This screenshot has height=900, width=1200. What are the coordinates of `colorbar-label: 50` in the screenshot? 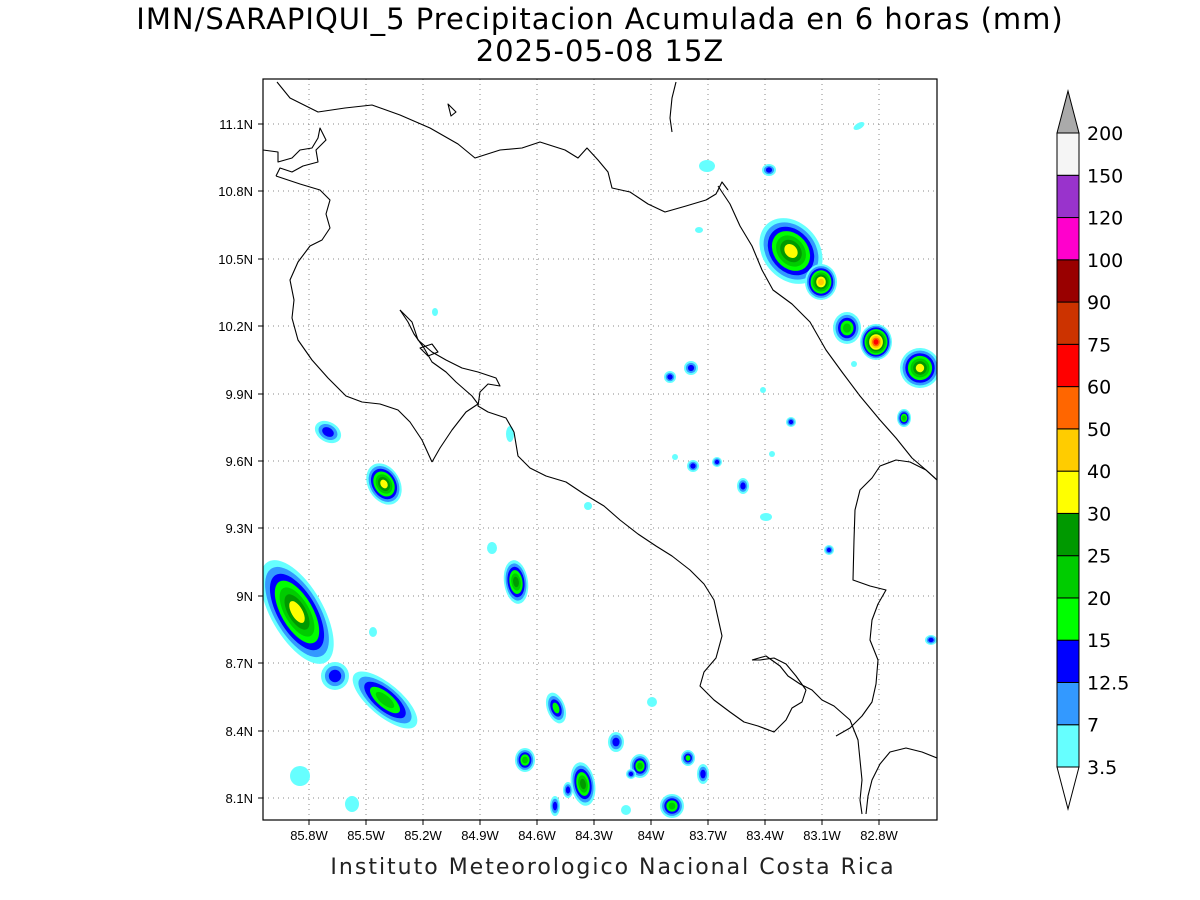 It's located at (1099, 430).